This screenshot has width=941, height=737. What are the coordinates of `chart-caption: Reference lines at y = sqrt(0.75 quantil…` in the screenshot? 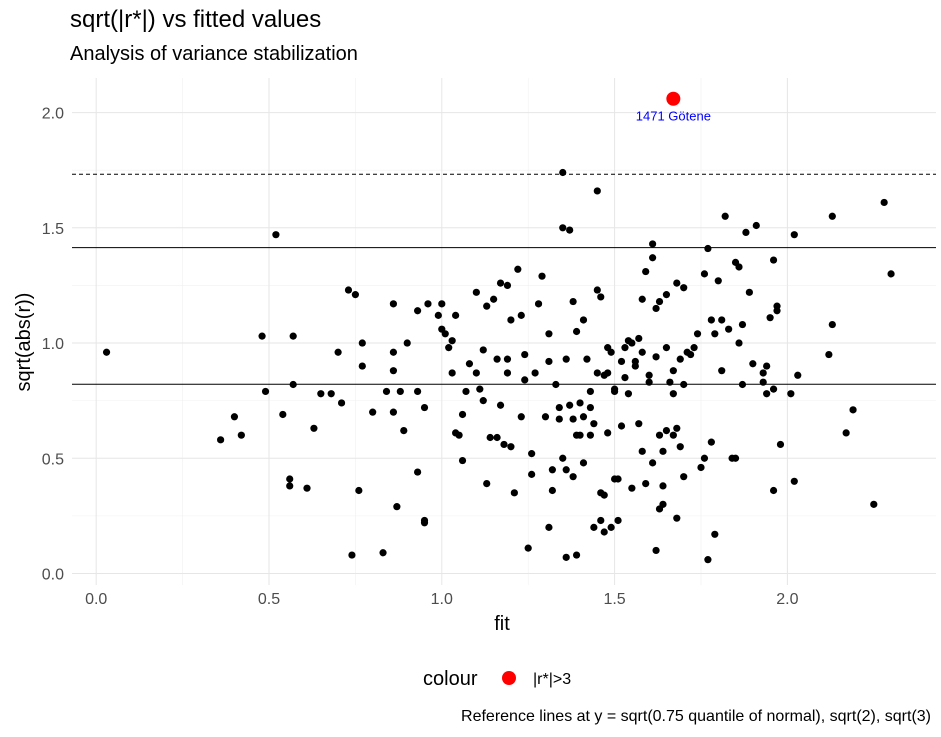 It's located at (696, 716).